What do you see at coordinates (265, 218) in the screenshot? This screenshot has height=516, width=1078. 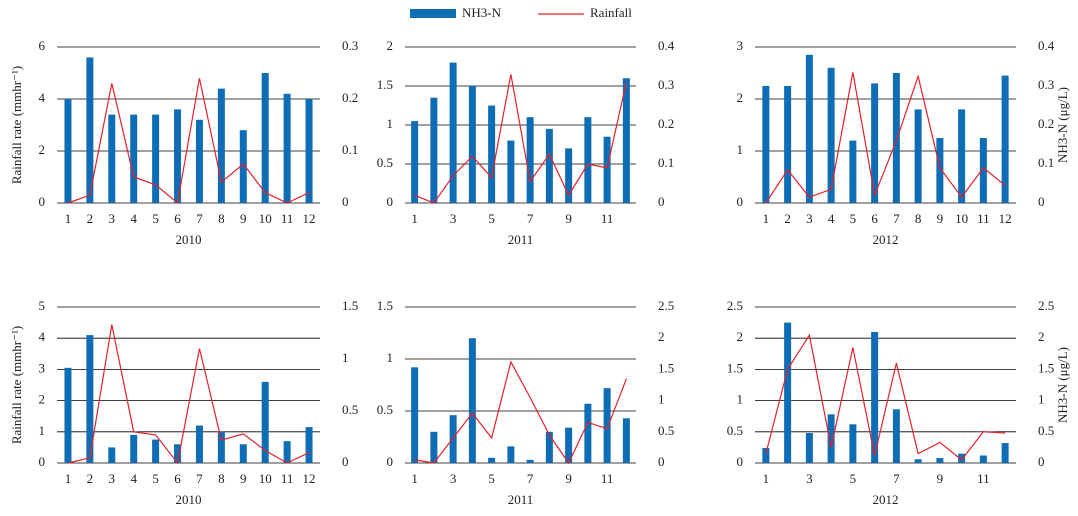 I see `x-tick-label: 10` at bounding box center [265, 218].